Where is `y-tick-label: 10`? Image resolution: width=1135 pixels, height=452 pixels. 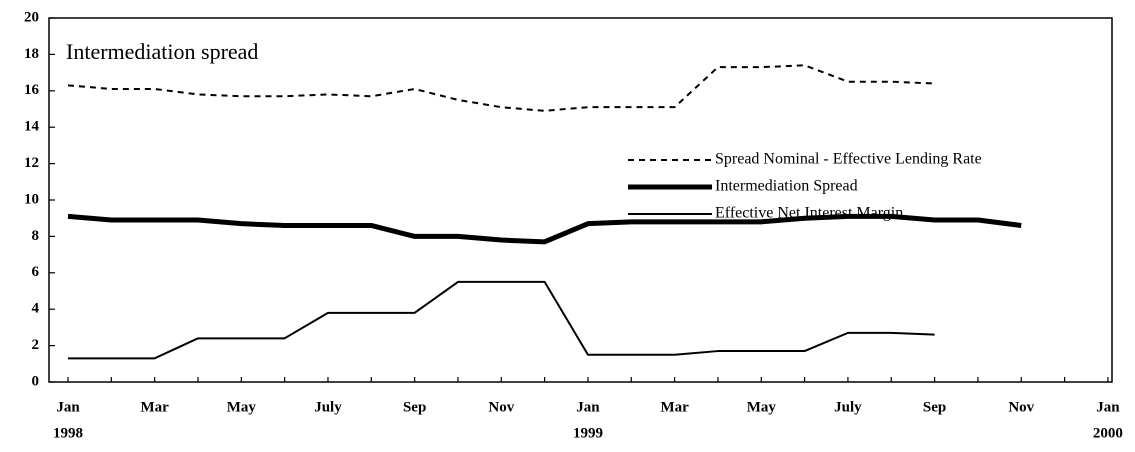
y-tick-label: 10 is located at coordinates (31, 199).